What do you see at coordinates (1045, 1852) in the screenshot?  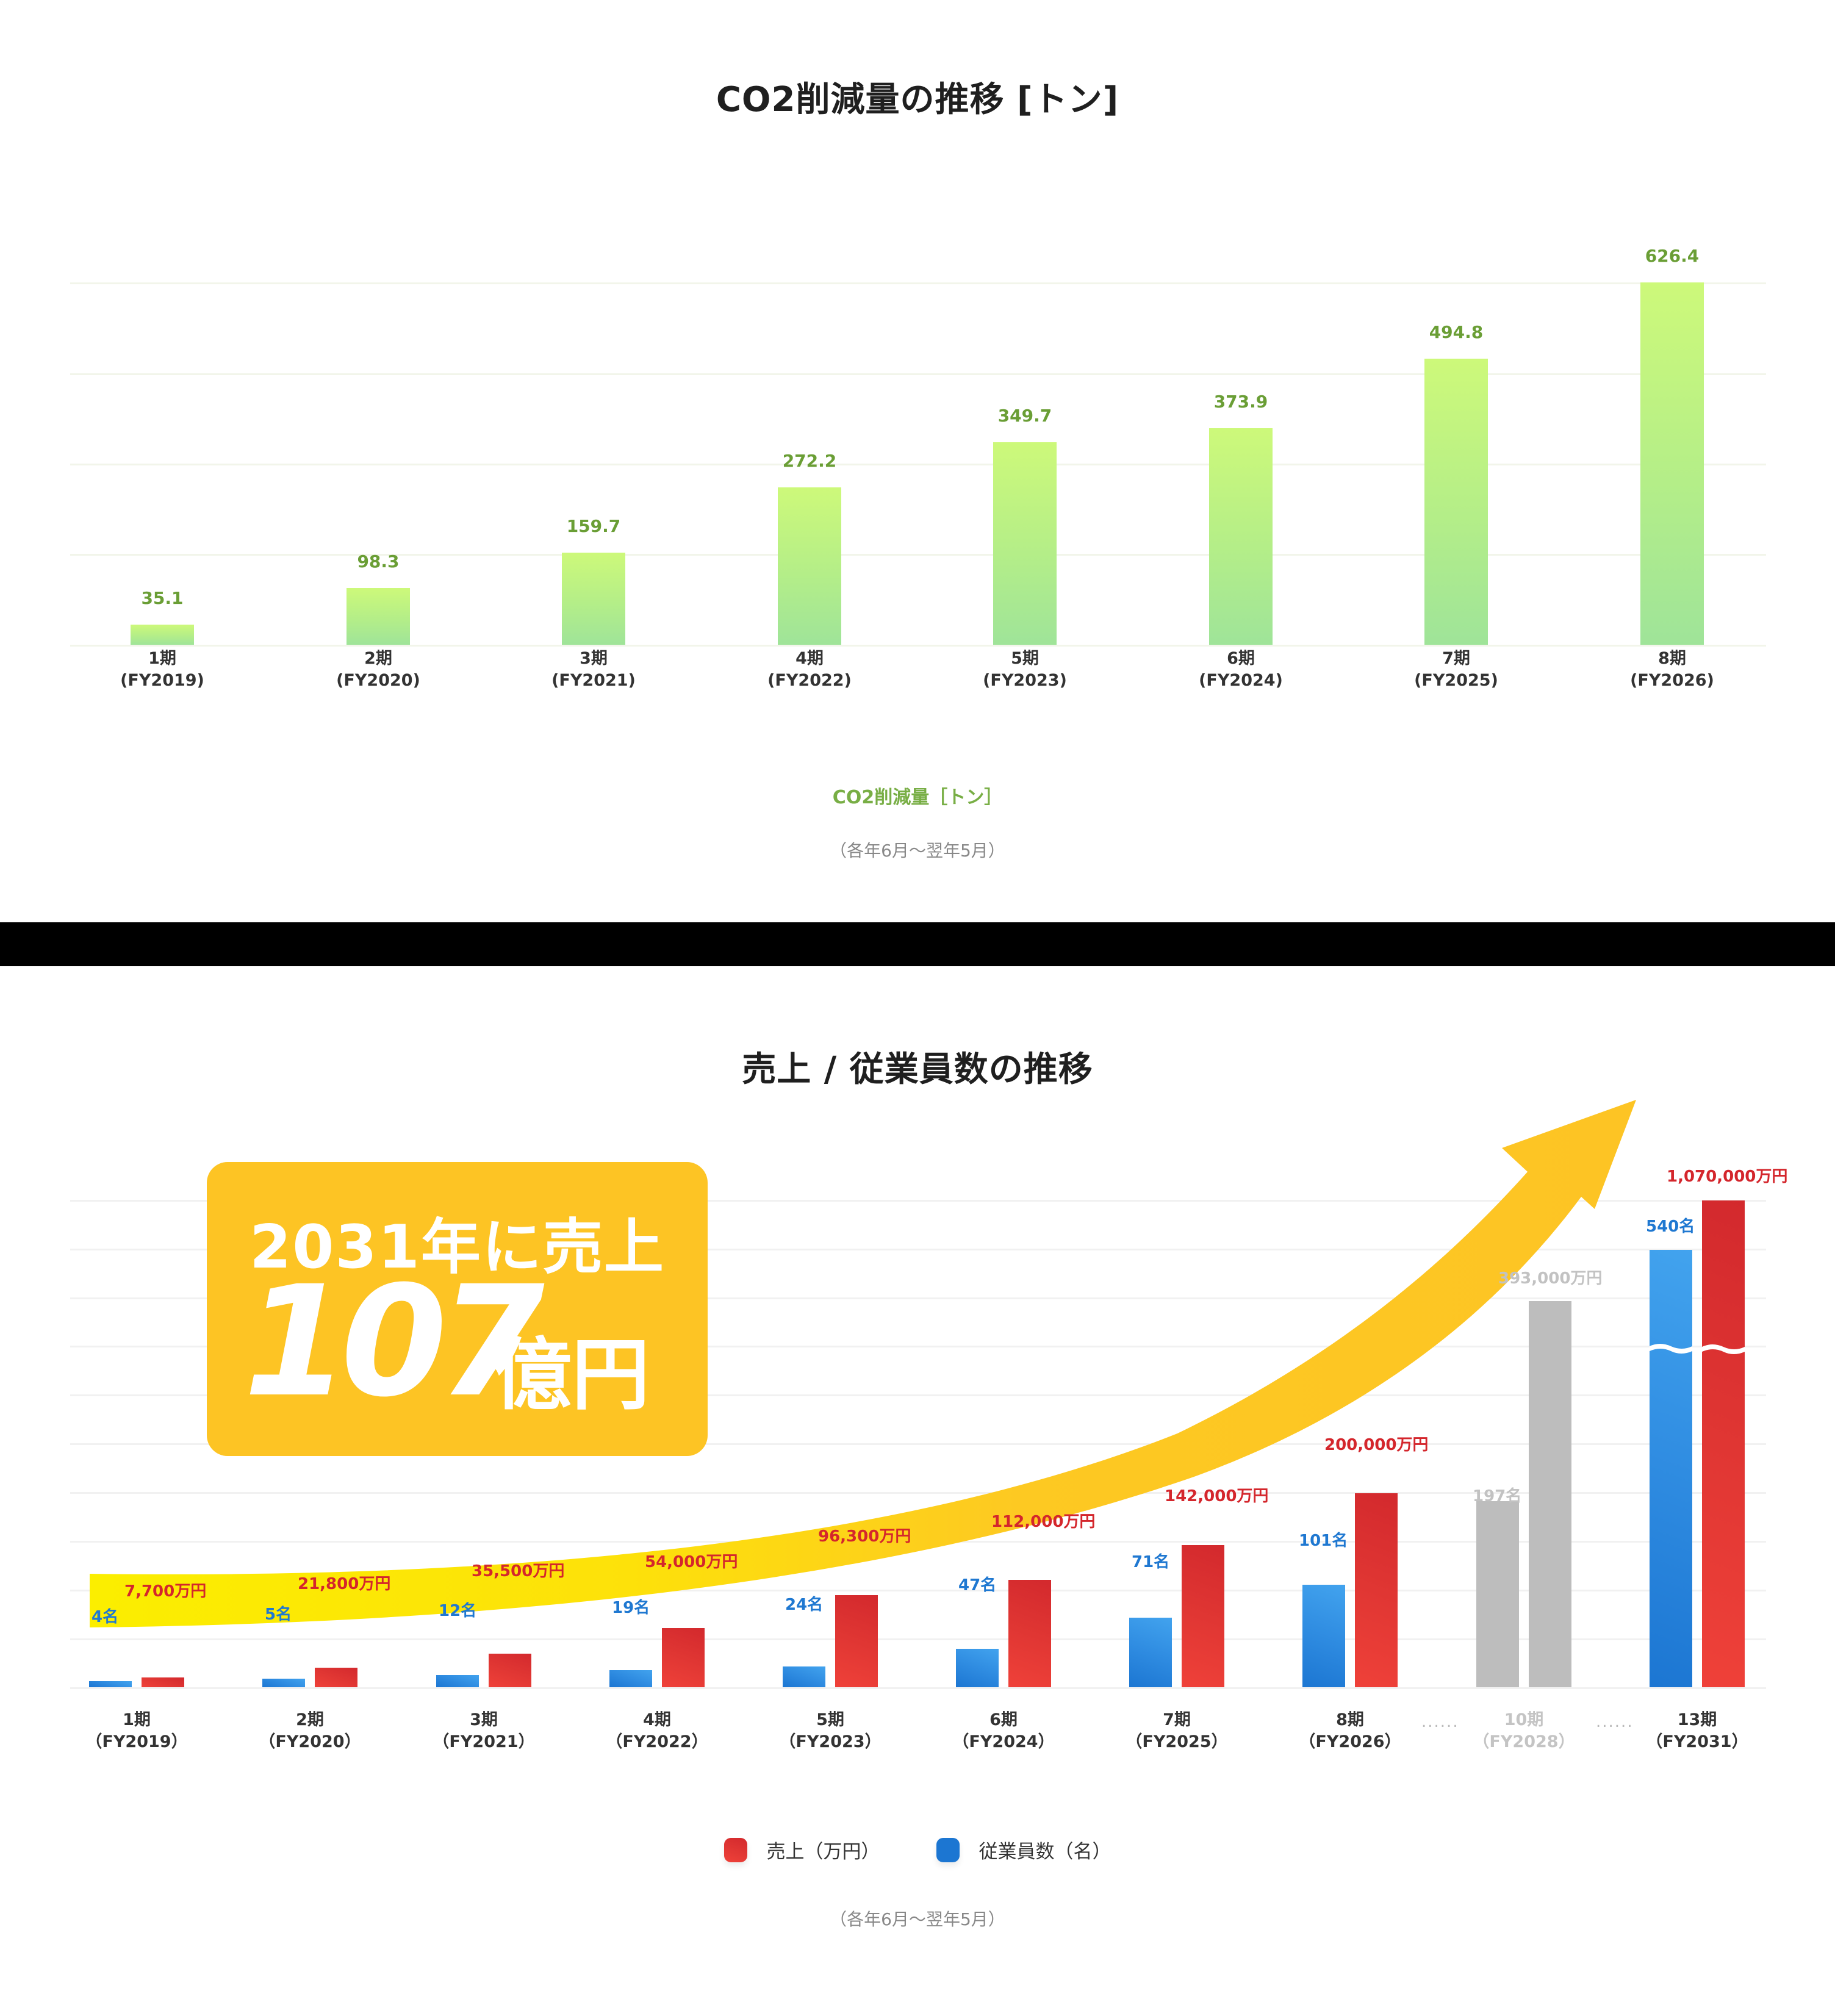 I see `legend-label-employees: 従業員数（名）` at bounding box center [1045, 1852].